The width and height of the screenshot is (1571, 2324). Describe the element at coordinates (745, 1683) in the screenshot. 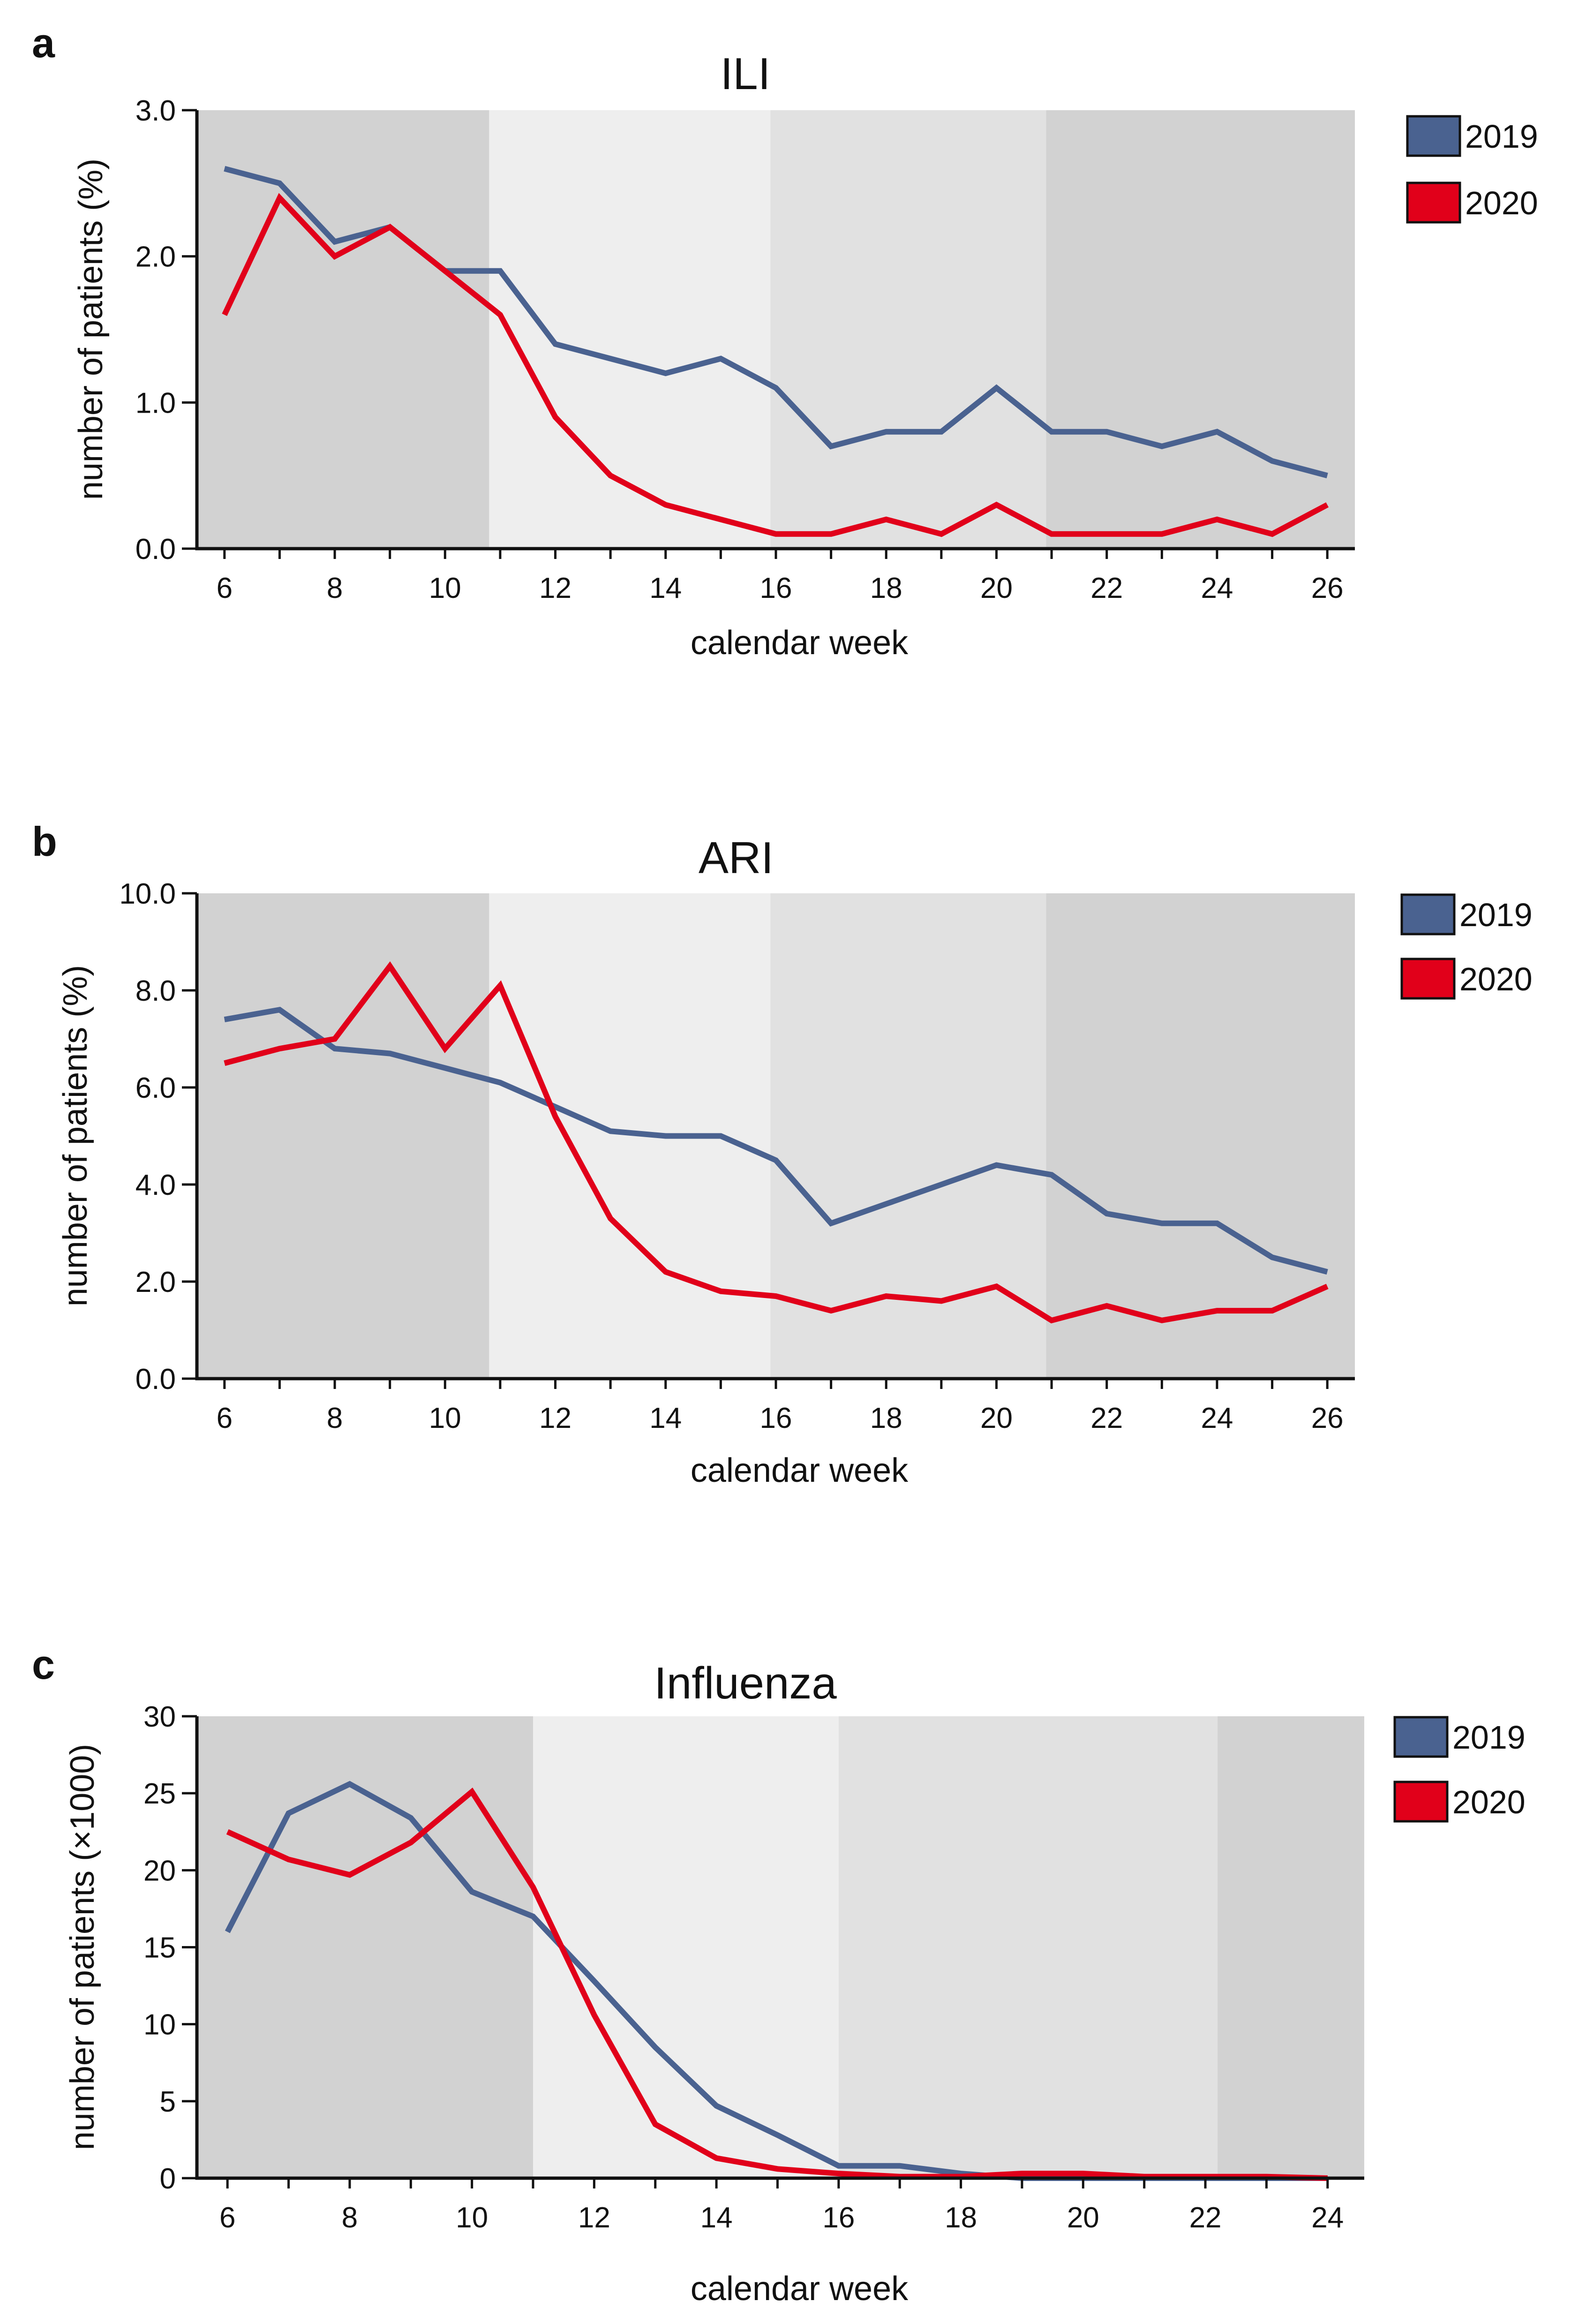

I see `chart-title: Influenza` at that location.